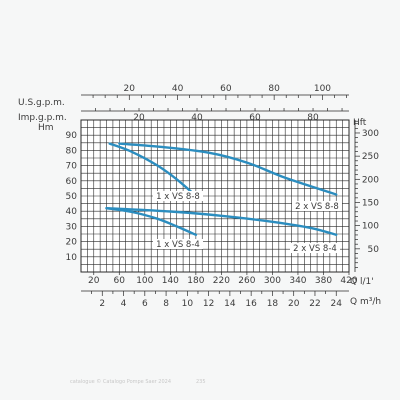 This screenshot has height=400, width=400. Describe the element at coordinates (130, 89) in the screenshot. I see `top-usgpm-tick-label: 20` at that location.